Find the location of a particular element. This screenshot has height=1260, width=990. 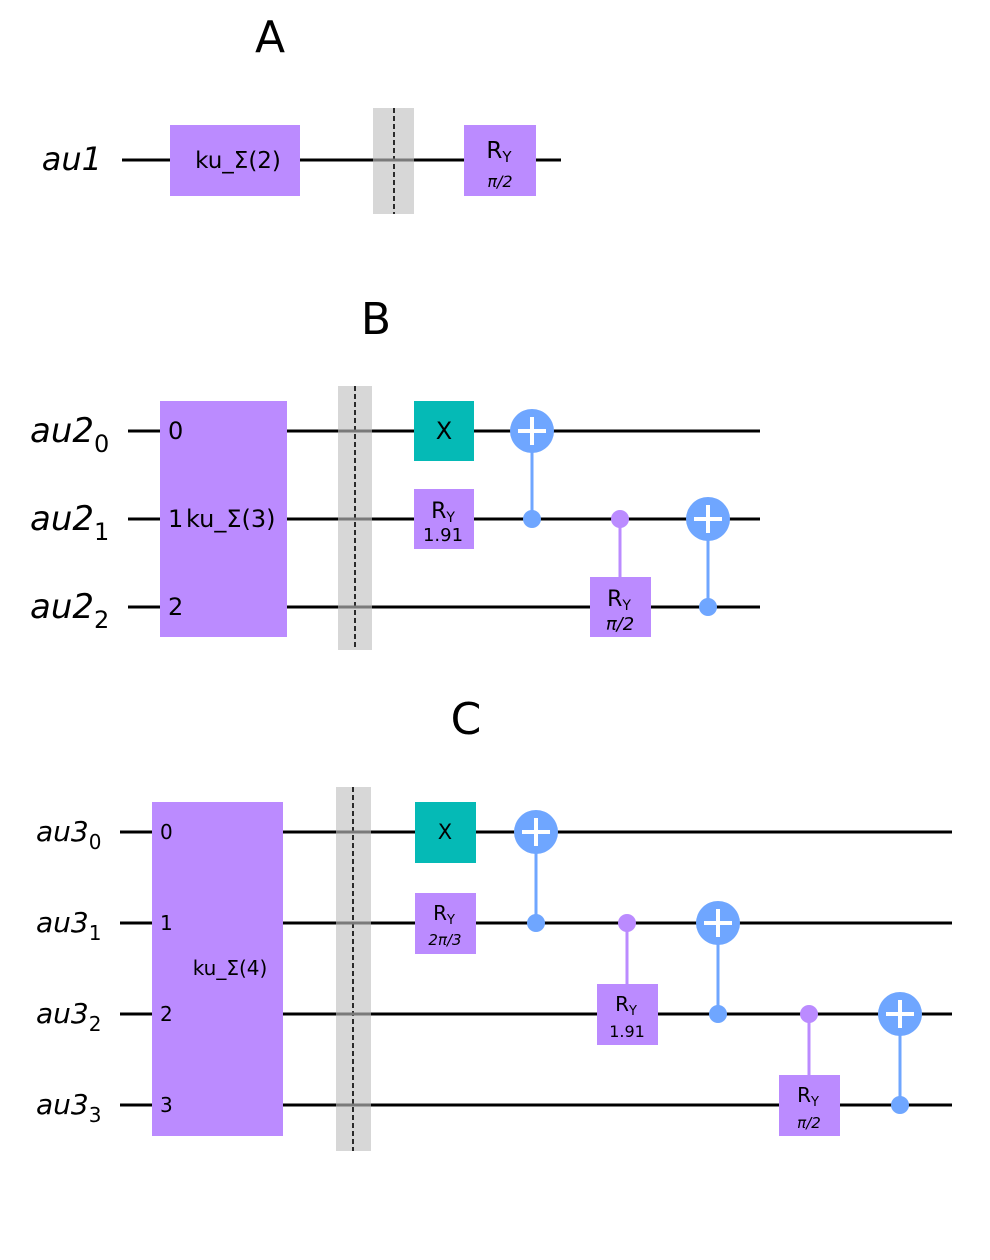

panel-c-title: C is located at coordinates (466, 719).